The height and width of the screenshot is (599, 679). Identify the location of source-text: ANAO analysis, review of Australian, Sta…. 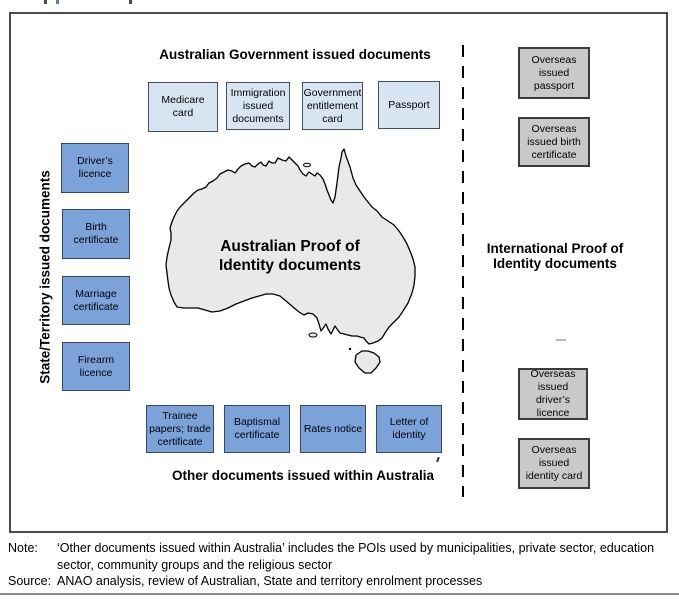
(270, 581).